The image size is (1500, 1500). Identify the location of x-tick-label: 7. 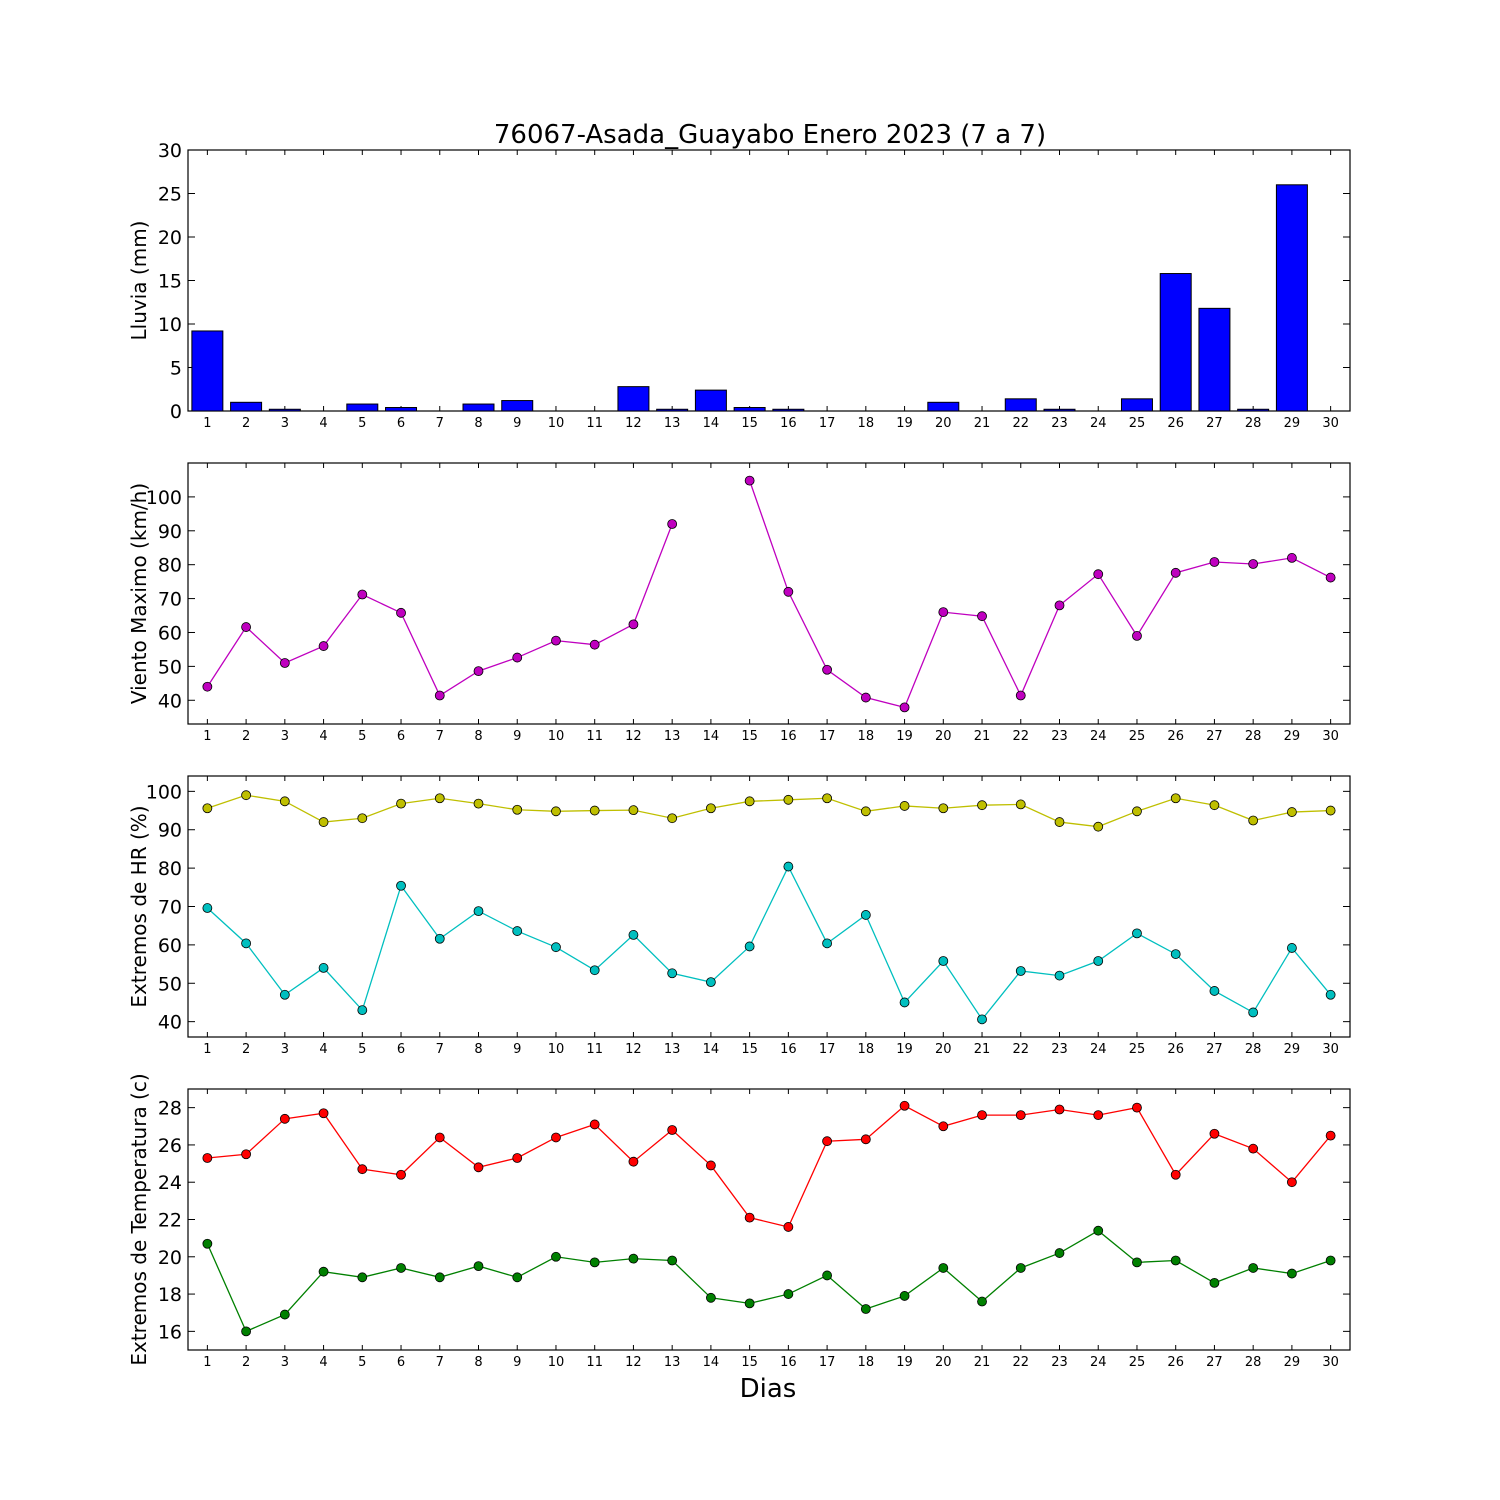
(440, 736).